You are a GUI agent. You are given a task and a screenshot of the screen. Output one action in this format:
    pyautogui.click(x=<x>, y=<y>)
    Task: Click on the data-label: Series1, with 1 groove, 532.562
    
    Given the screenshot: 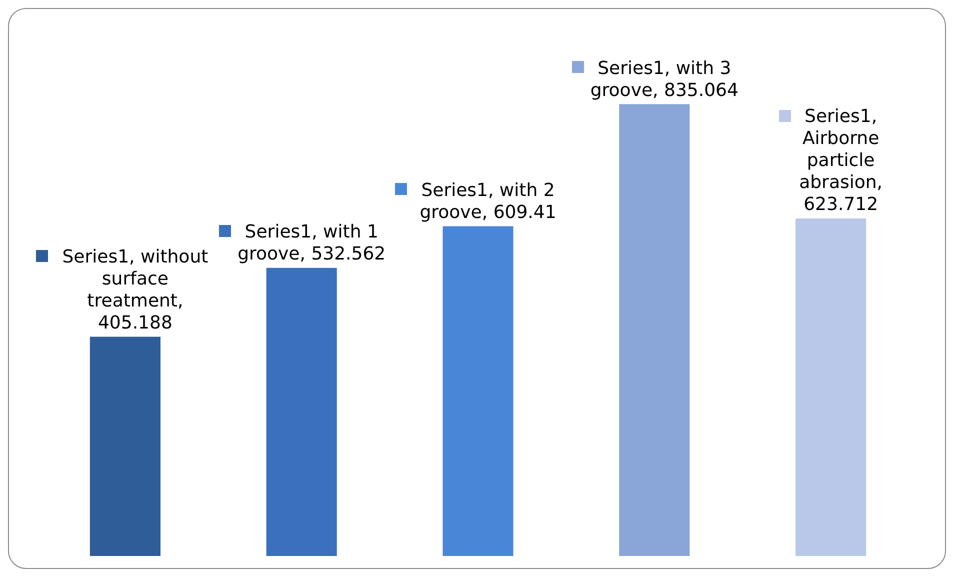 What is the action you would take?
    pyautogui.click(x=312, y=242)
    